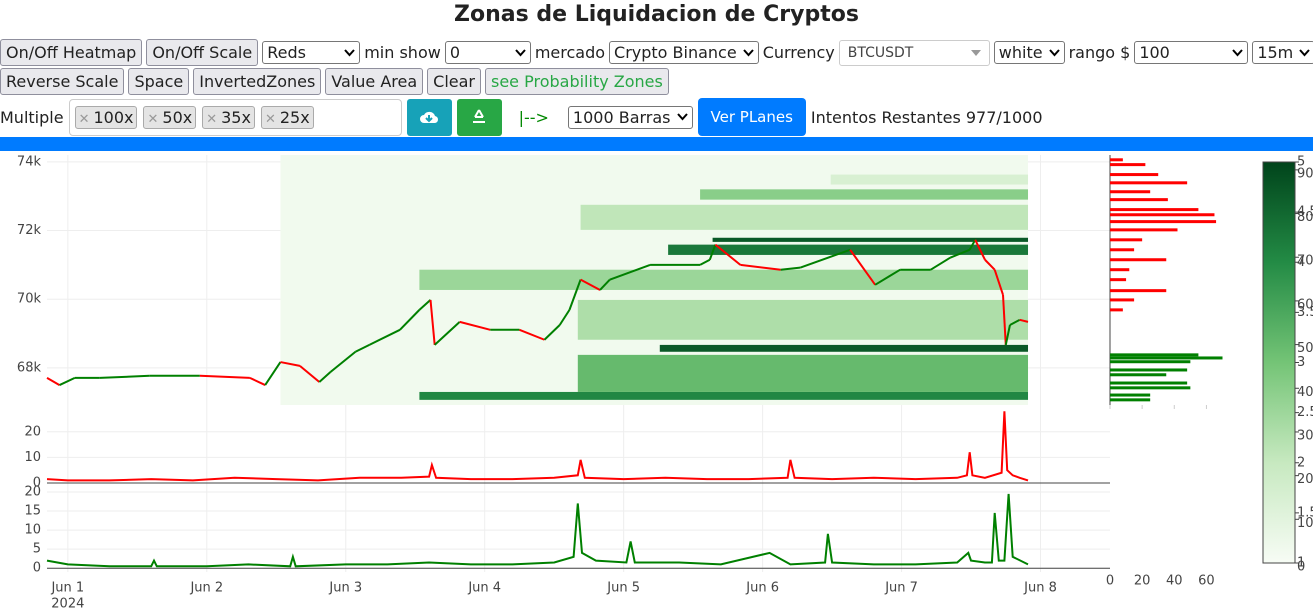 This screenshot has width=1313, height=615. I want to click on multiplier-tag: ✕ 50x, so click(170, 117).